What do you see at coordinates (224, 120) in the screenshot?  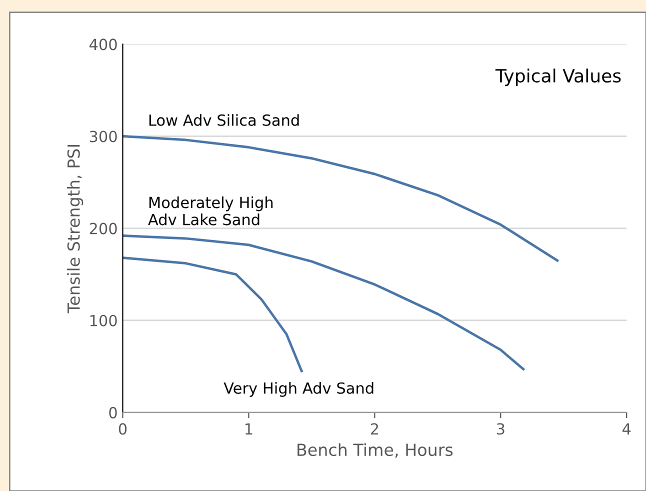 I see `series-label: Low Adv Silica Sand` at bounding box center [224, 120].